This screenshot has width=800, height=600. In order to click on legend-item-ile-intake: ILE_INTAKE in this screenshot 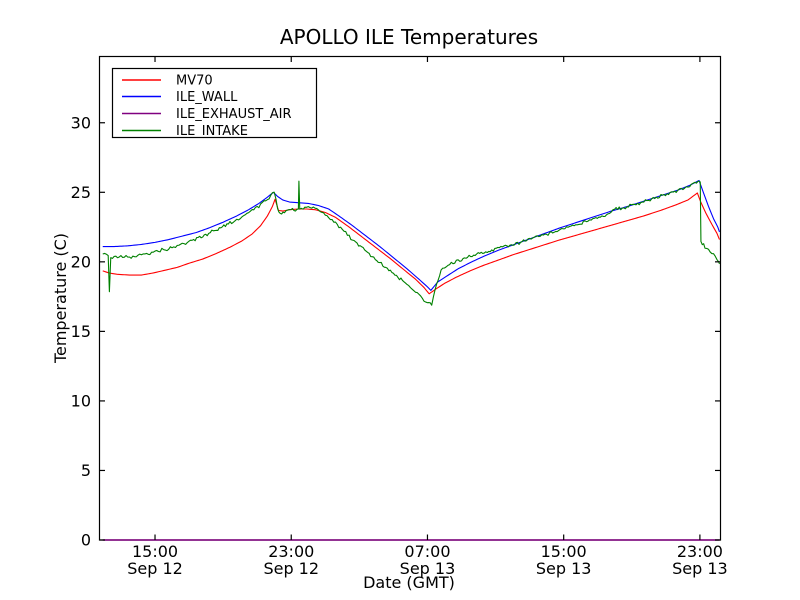, I will do `click(185, 131)`.